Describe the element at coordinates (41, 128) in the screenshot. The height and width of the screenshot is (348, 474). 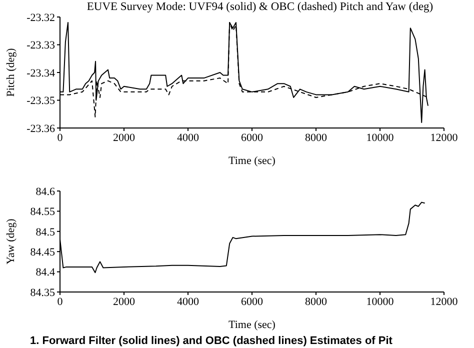
I see `y-tick-label: -23.36` at that location.